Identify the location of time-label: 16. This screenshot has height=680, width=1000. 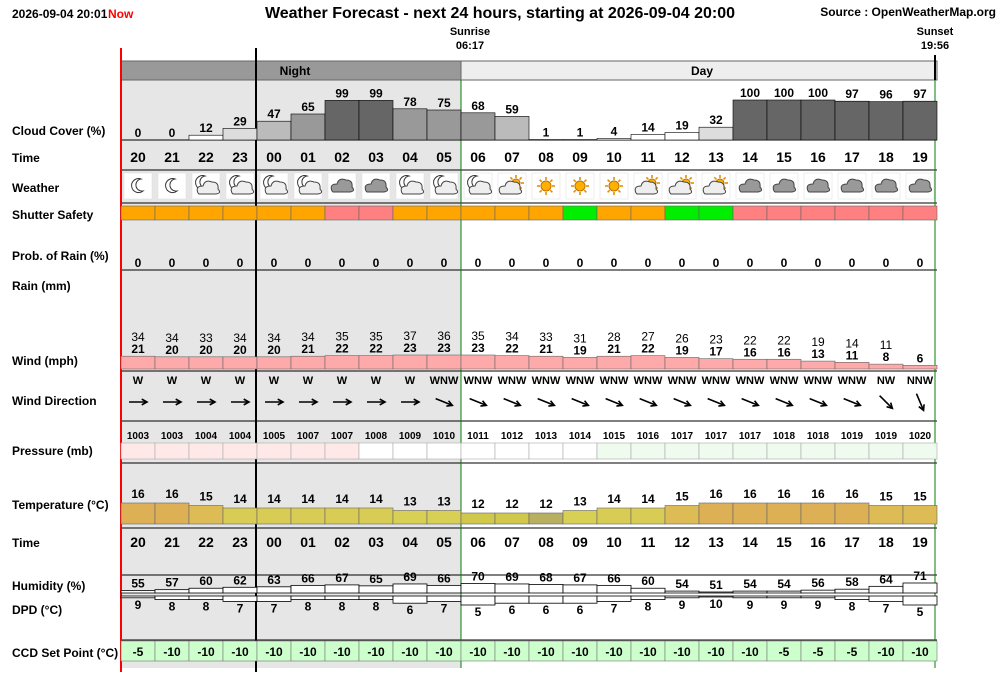
(818, 157).